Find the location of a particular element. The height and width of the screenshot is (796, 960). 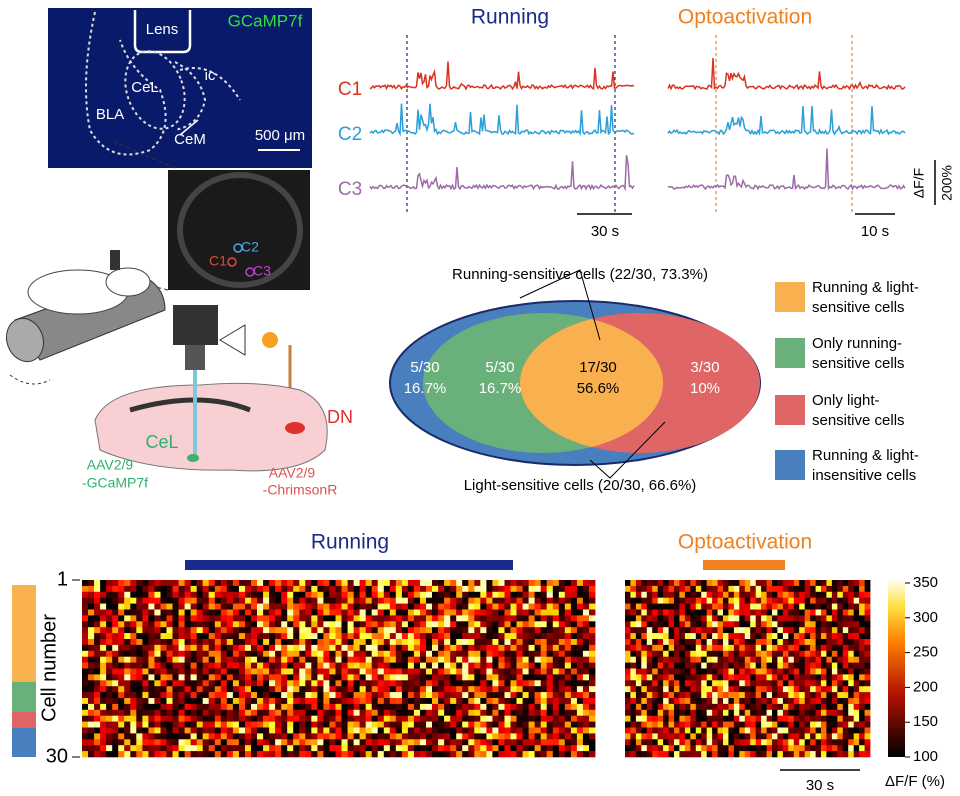

venn-overlap is located at coordinates (591, 383).